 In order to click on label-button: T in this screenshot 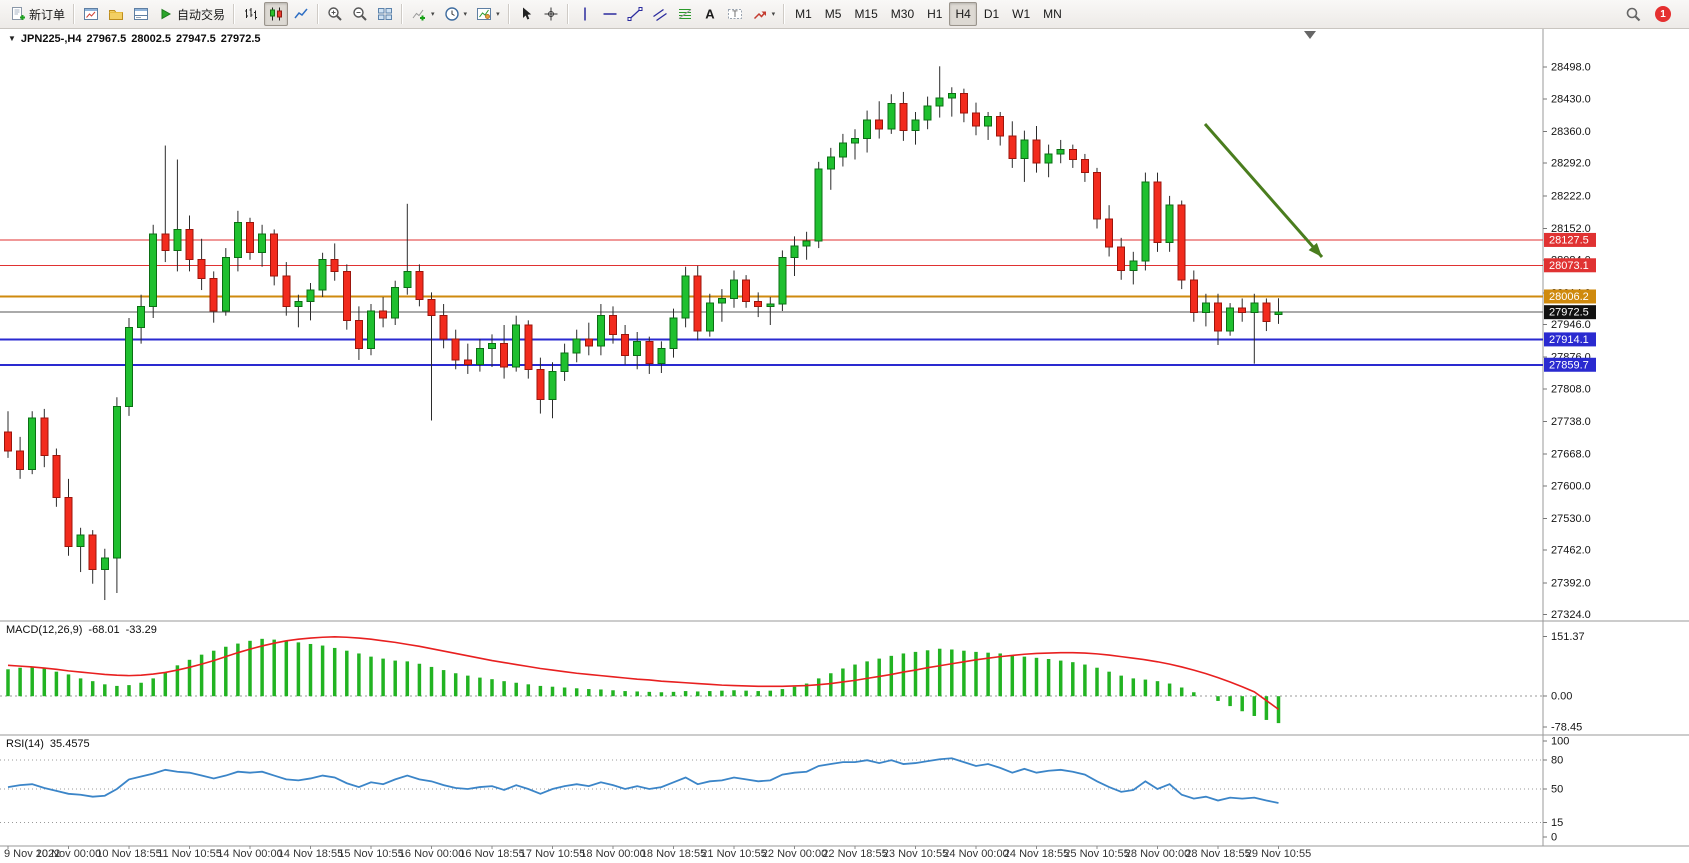, I will do `click(735, 14)`.